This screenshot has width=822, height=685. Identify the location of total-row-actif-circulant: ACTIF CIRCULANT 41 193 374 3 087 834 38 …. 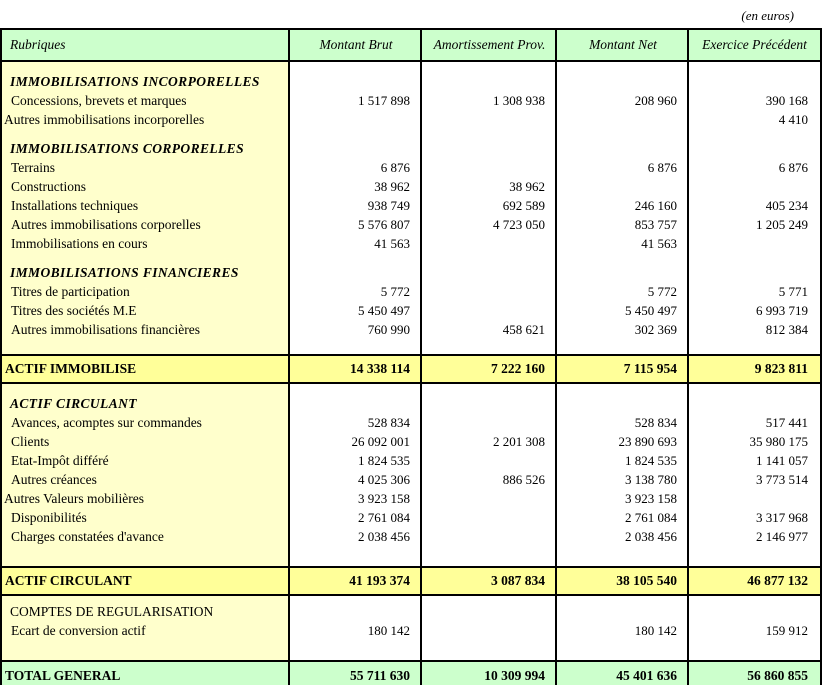
(411, 581).